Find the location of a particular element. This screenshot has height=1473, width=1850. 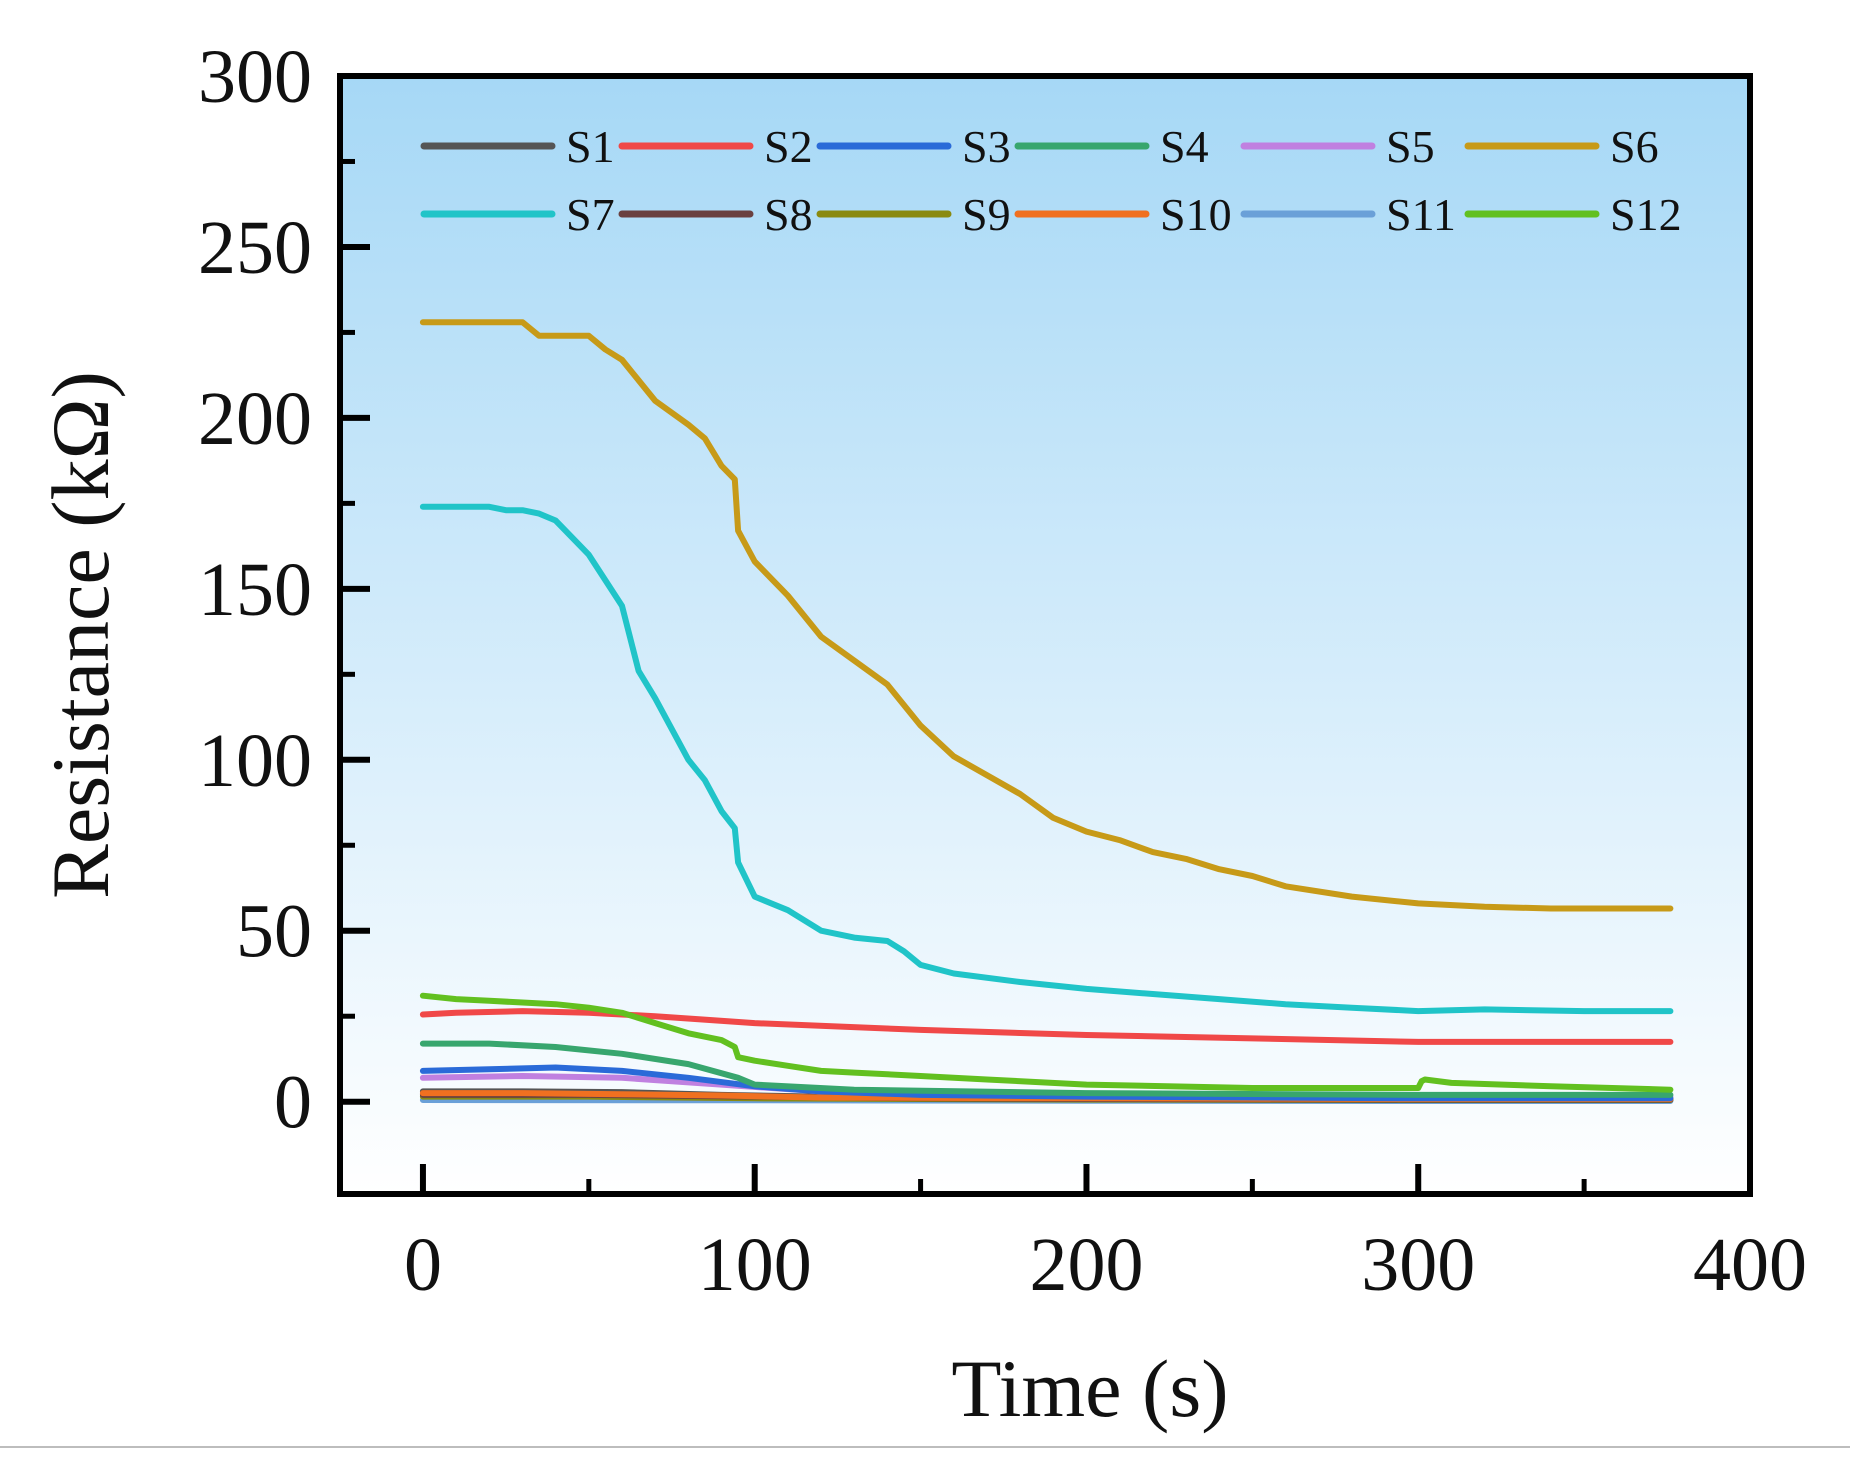

y-tick-label: 250 is located at coordinates (255, 248).